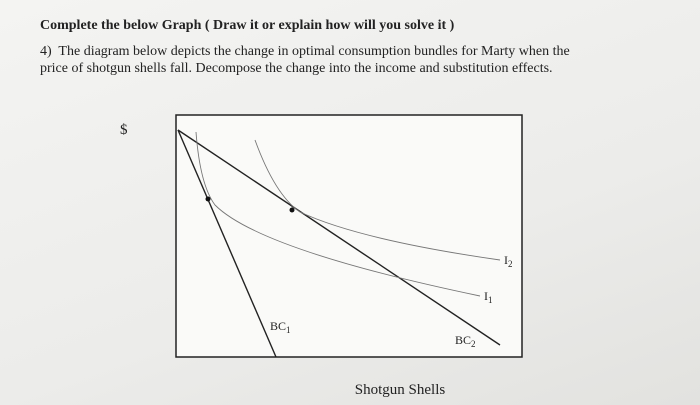  Describe the element at coordinates (227, 243) in the screenshot. I see `budget-line` at that location.